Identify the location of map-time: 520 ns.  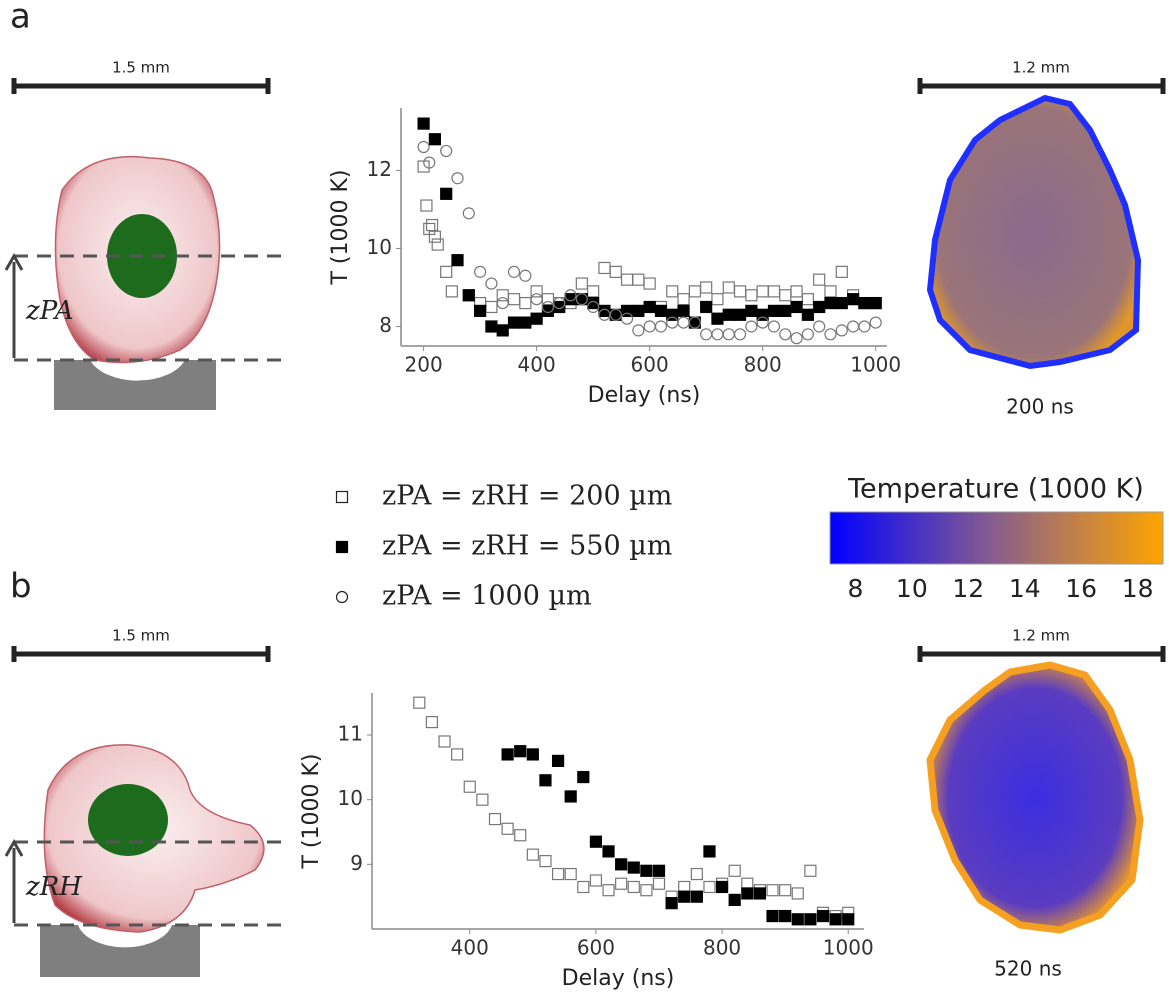
(1028, 969).